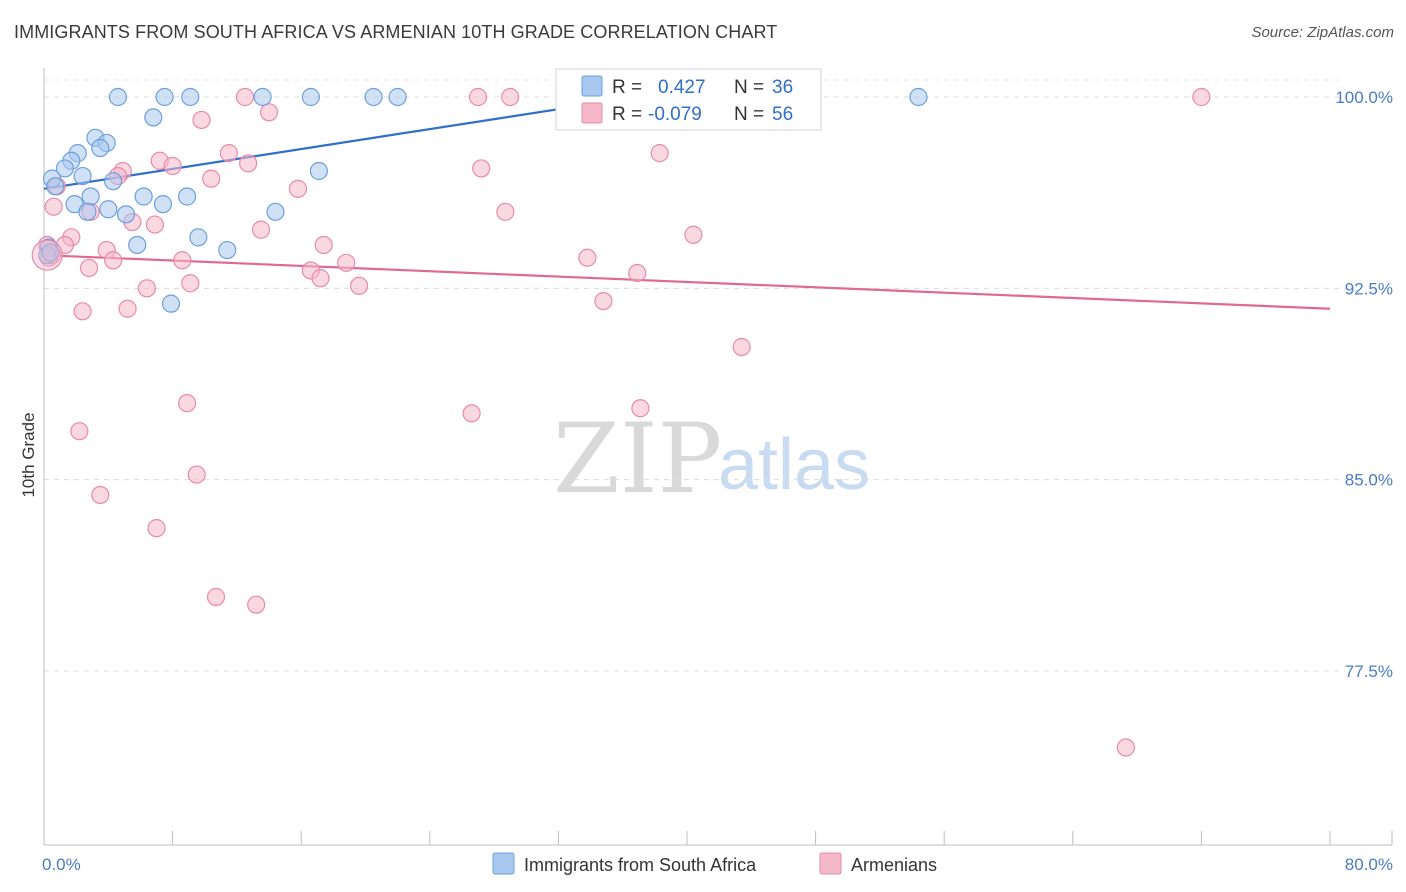  I want to click on legend-swatch-south-africa, so click(503, 863).